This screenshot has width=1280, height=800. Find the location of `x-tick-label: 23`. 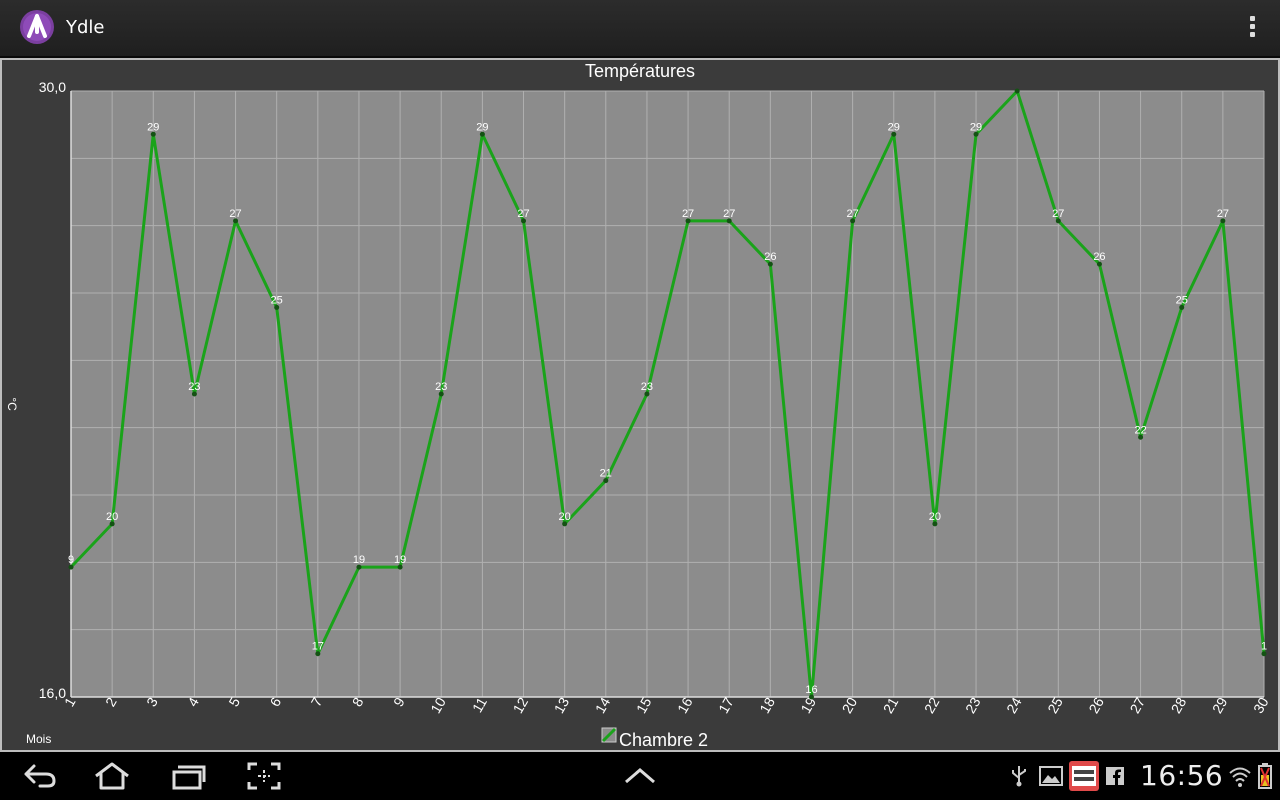

x-tick-label: 23 is located at coordinates (973, 705).